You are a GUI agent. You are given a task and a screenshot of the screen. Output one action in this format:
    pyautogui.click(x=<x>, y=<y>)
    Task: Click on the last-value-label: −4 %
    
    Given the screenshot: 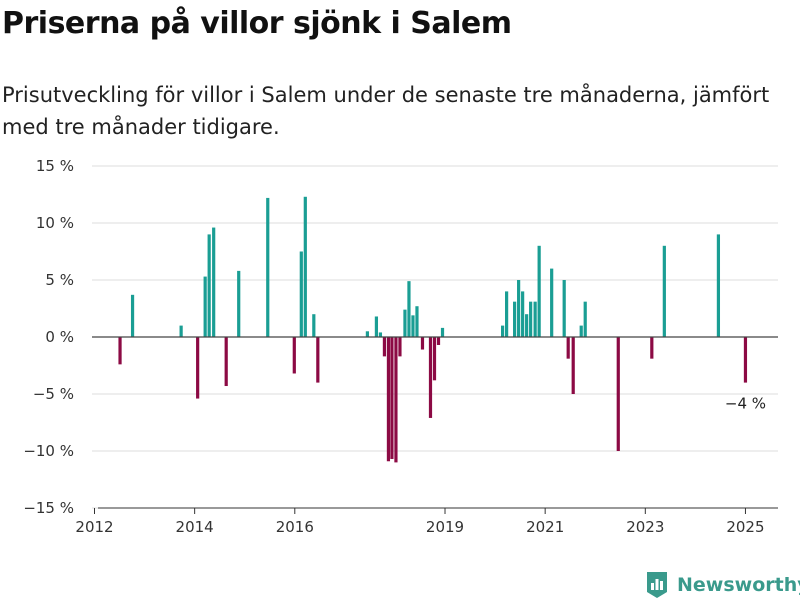 What is the action you would take?
    pyautogui.click(x=745, y=404)
    